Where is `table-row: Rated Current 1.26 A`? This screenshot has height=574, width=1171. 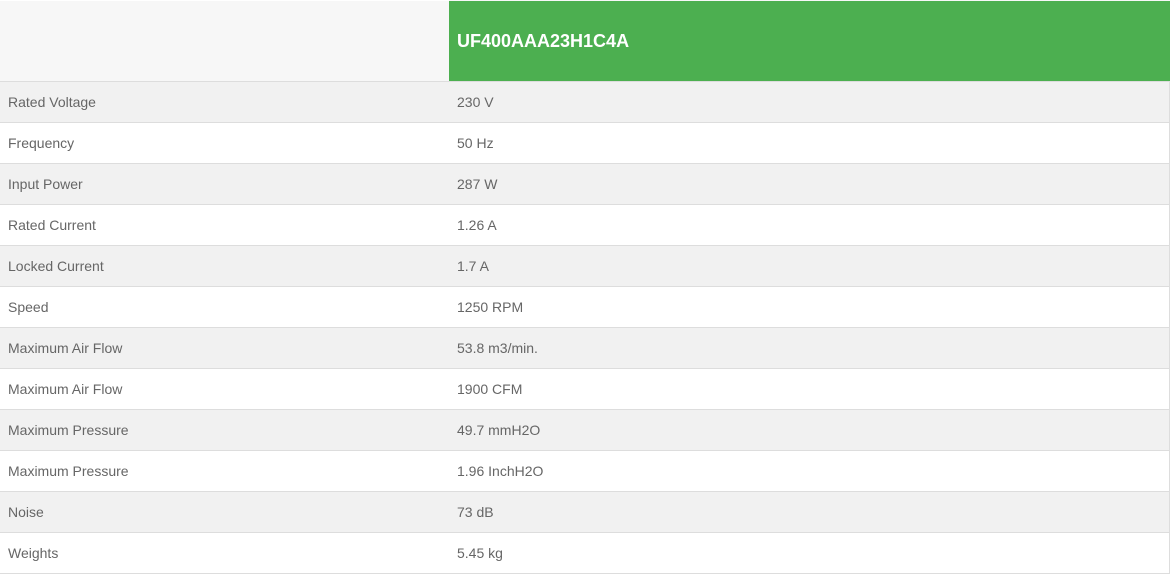 table-row: Rated Current 1.26 A is located at coordinates (585, 225).